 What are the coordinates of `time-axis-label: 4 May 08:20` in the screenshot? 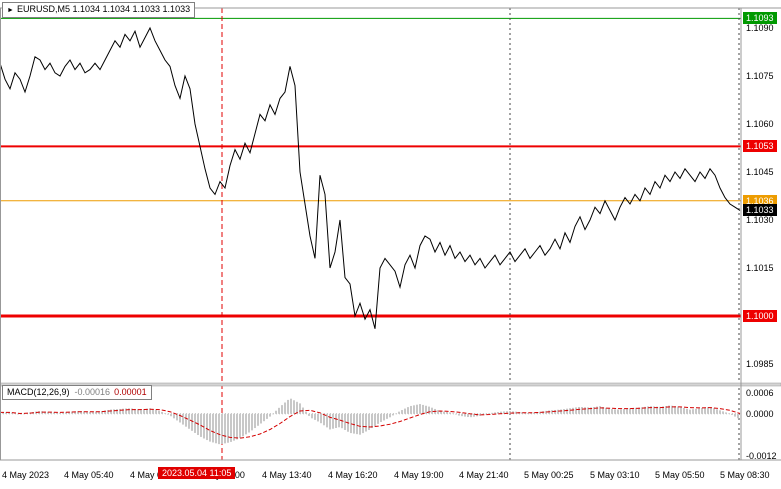 It's located at (155, 475).